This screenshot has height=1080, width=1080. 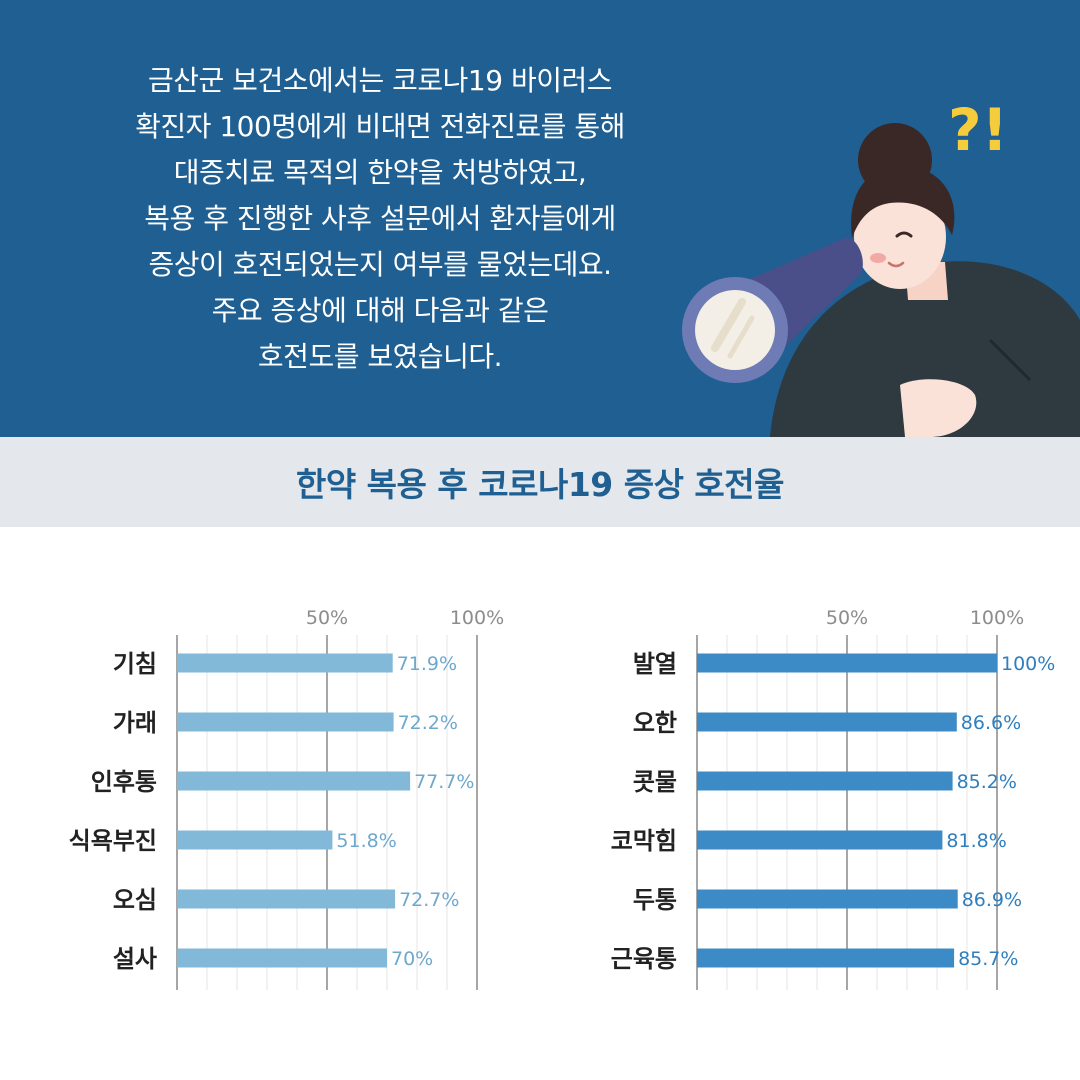 I want to click on category-label: 가래, so click(x=135, y=723).